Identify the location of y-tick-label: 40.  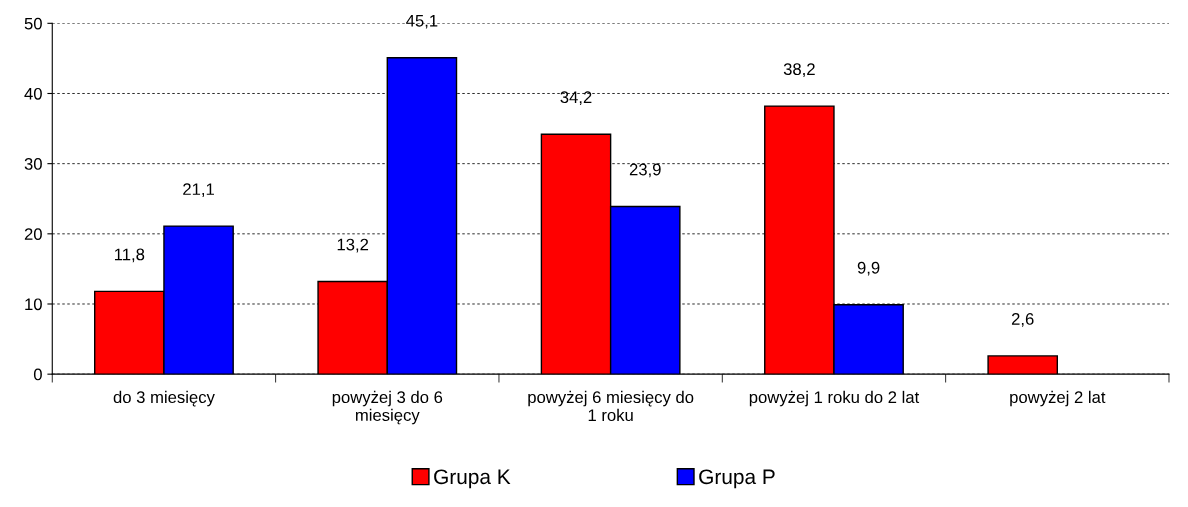
(33, 93).